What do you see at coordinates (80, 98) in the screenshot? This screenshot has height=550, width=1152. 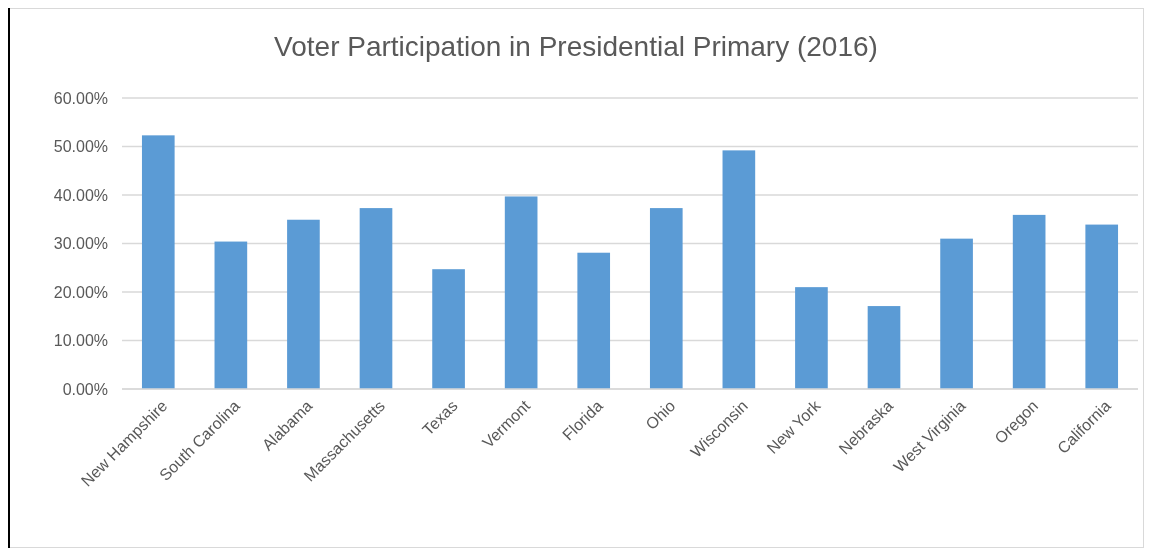 I see `y-tick-label: 60.00%` at bounding box center [80, 98].